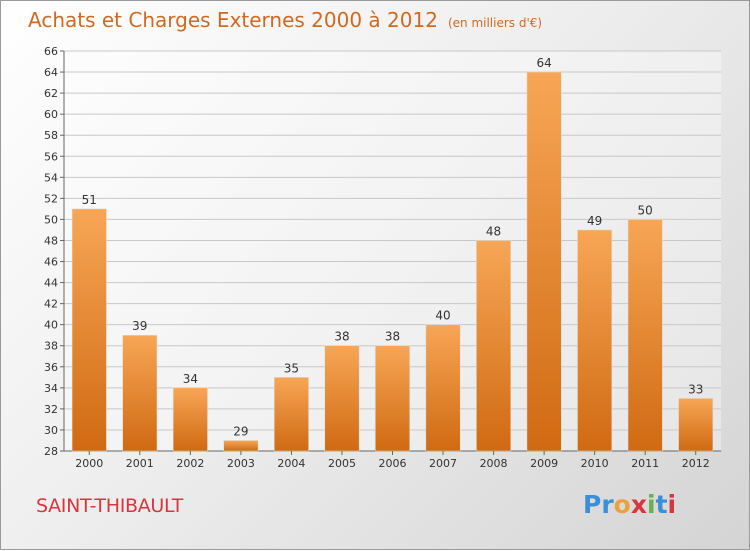 The image size is (750, 551). Describe the element at coordinates (241, 463) in the screenshot. I see `x-tick-label: 2003` at that location.